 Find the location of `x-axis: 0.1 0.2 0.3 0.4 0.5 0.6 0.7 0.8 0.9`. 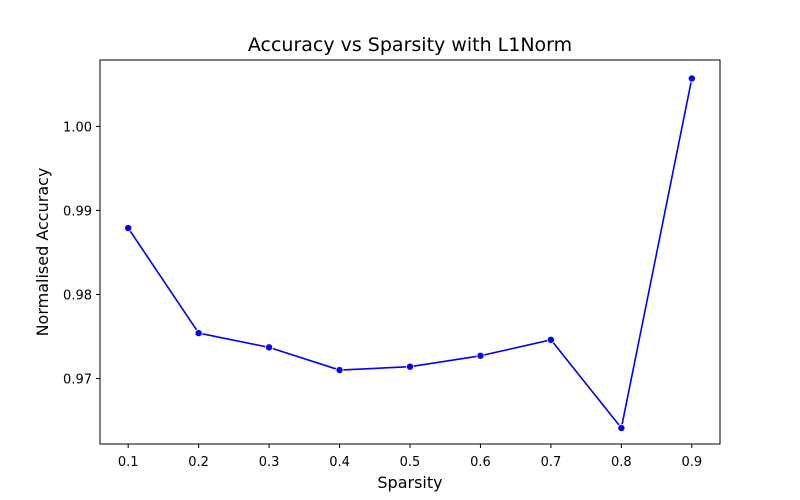

x-axis: 0.1 0.2 0.3 0.4 0.5 0.6 0.7 0.8 0.9 is located at coordinates (410, 457).